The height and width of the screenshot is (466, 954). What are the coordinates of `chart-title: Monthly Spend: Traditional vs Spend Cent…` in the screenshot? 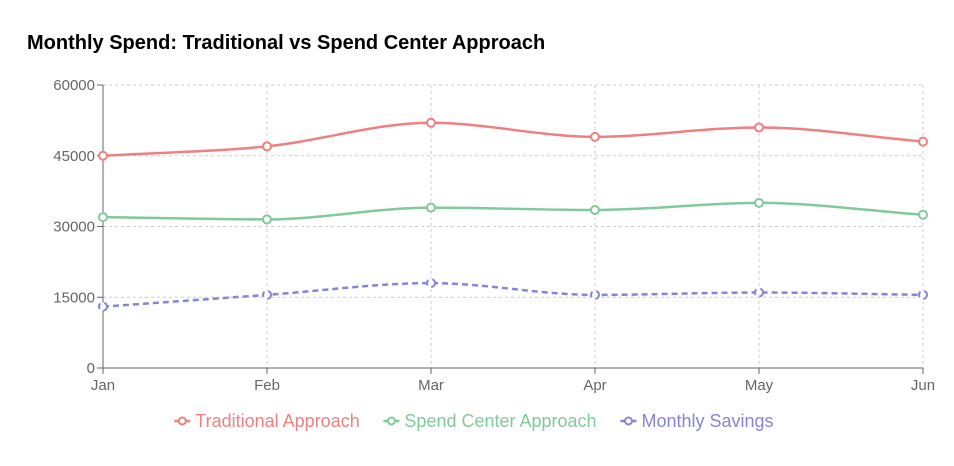 It's located at (286, 43).